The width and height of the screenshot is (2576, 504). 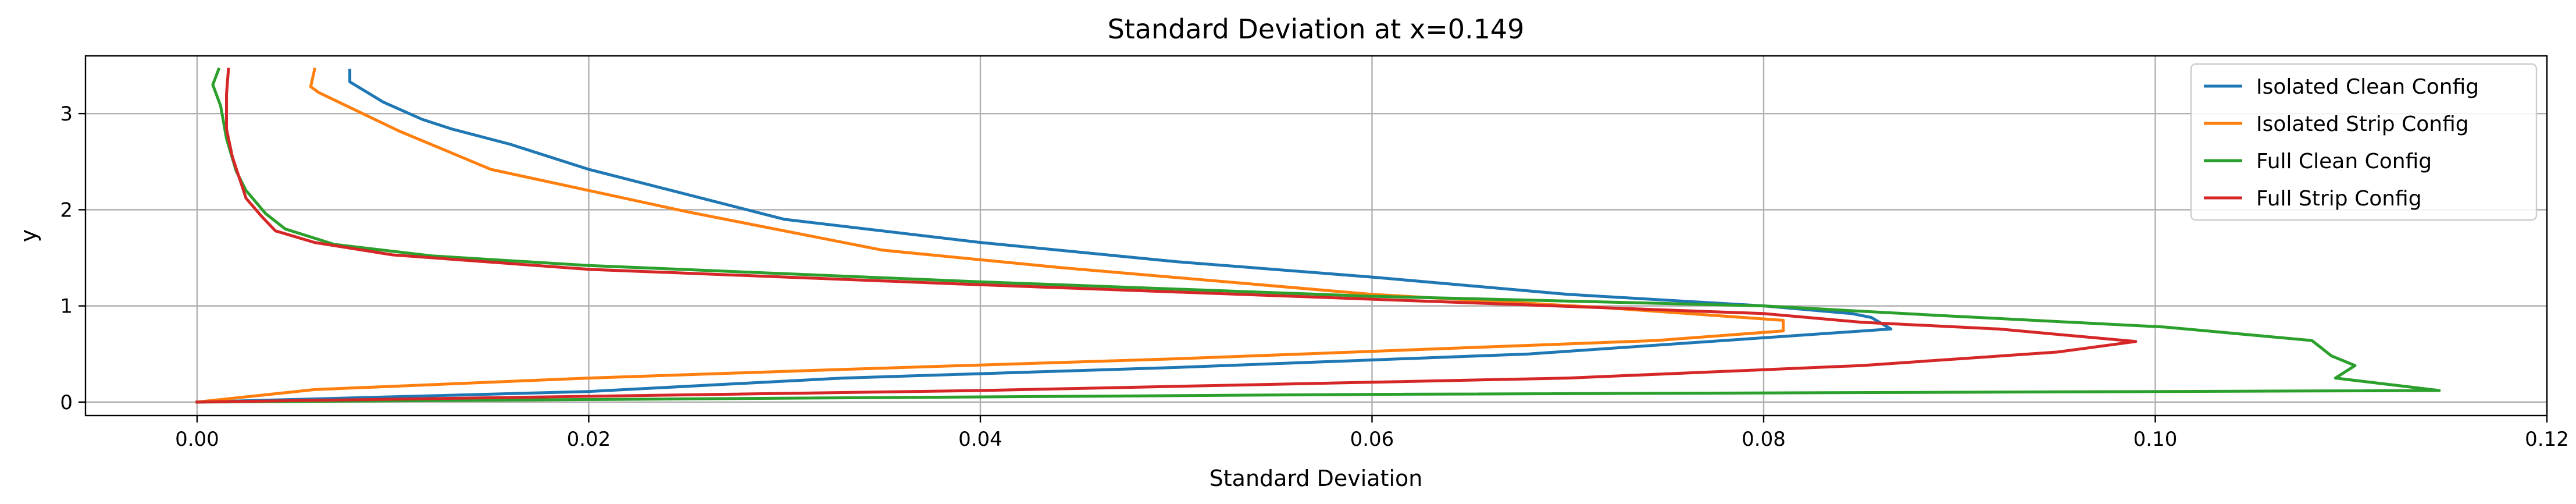 What do you see at coordinates (1764, 439) in the screenshot?
I see `x-tick-label: 0.08` at bounding box center [1764, 439].